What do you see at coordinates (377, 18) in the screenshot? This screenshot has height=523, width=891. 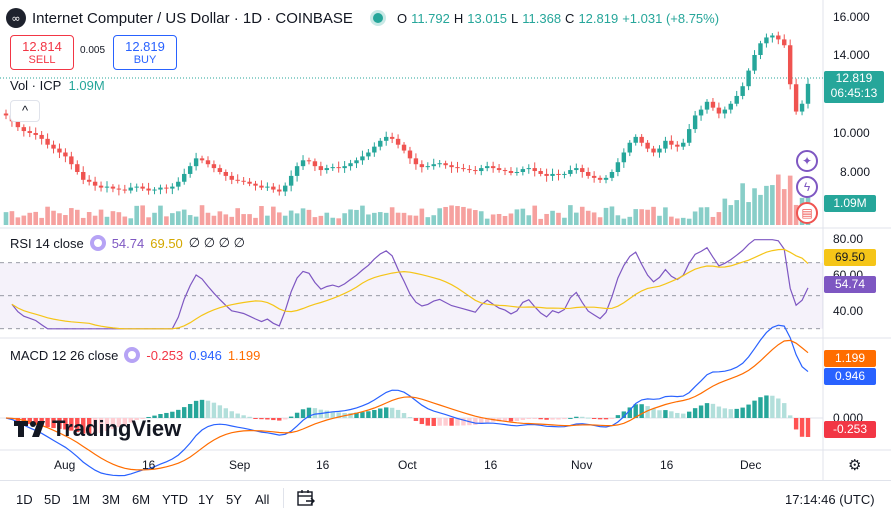 I see `market-open-indicator` at bounding box center [377, 18].